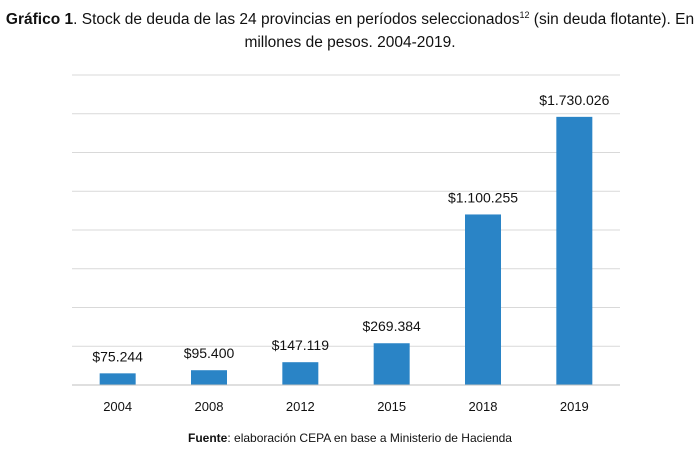 This screenshot has height=462, width=700. I want to click on source-label: Fuente, so click(208, 438).